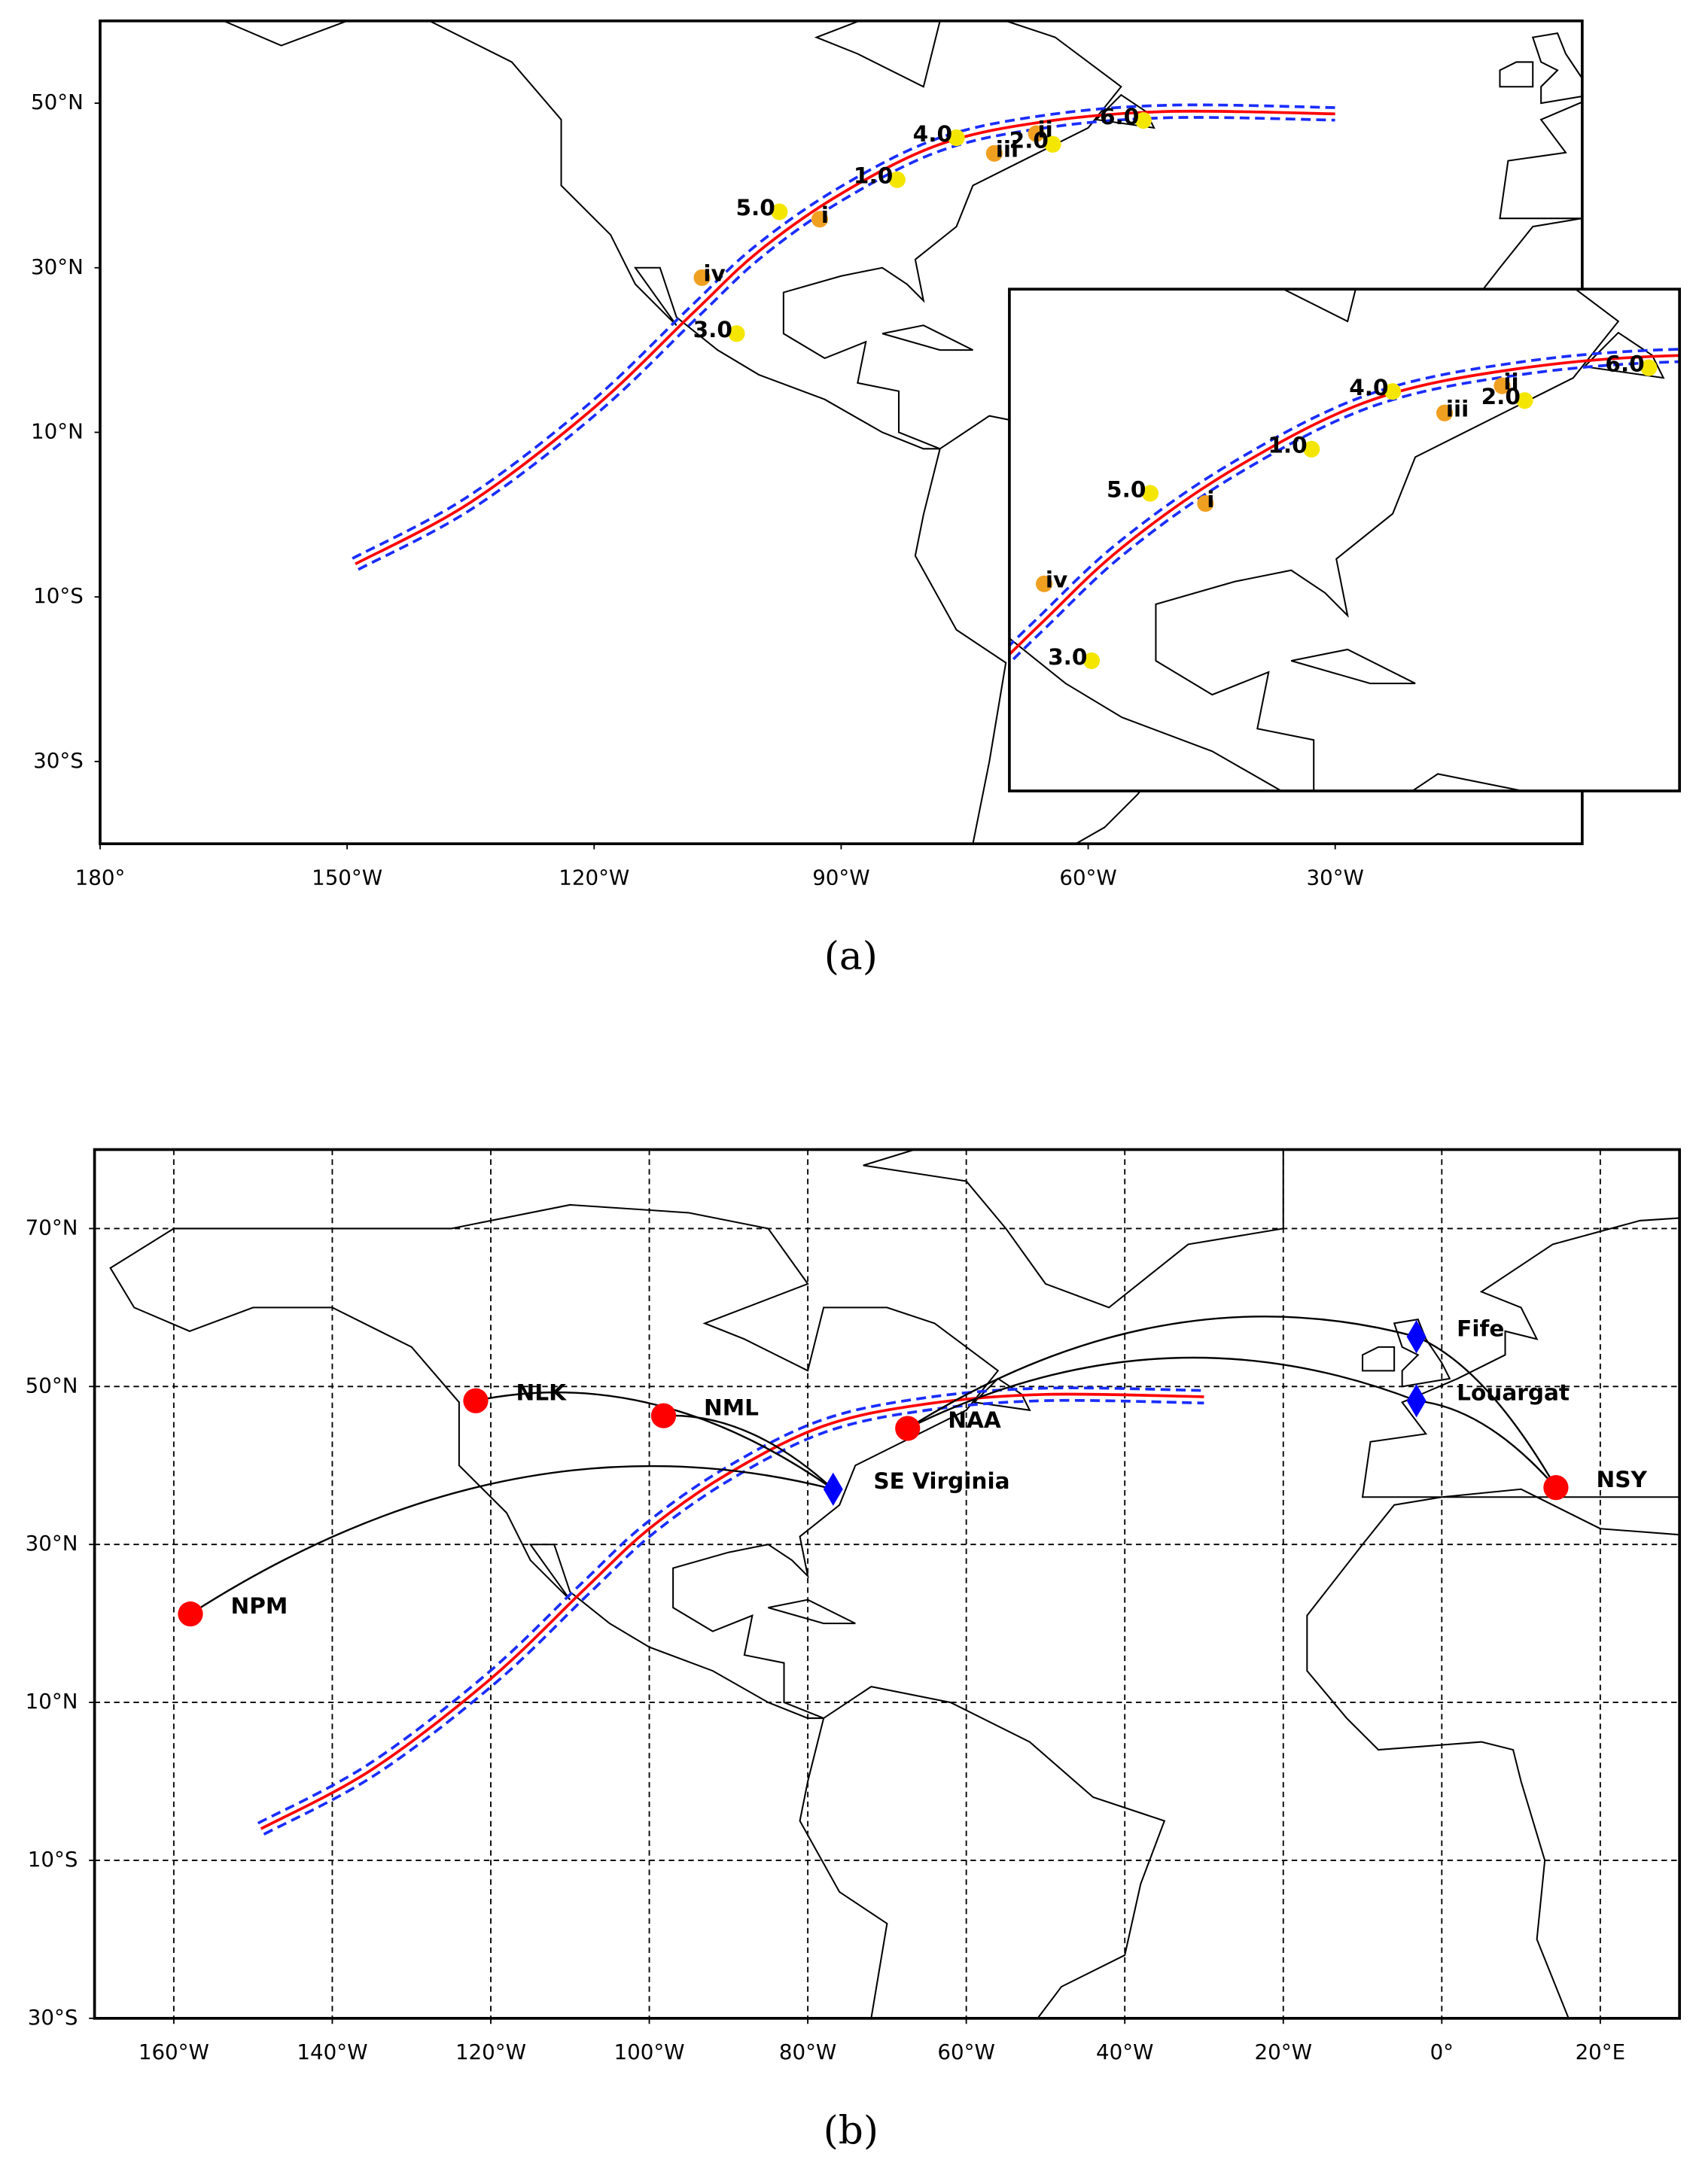 The height and width of the screenshot is (2184, 1699). I want to click on inset-frame, so click(1345, 539).